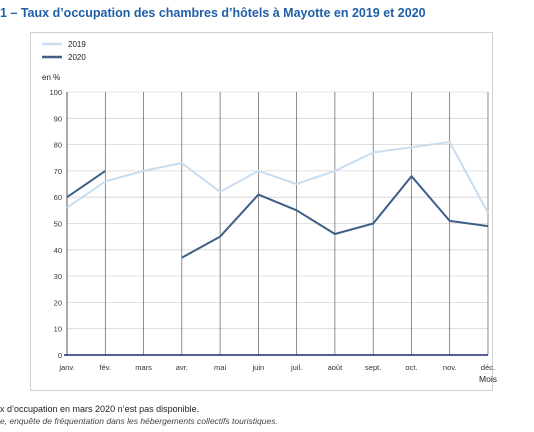 The height and width of the screenshot is (432, 534). I want to click on y-axis-label: en %, so click(51, 77).